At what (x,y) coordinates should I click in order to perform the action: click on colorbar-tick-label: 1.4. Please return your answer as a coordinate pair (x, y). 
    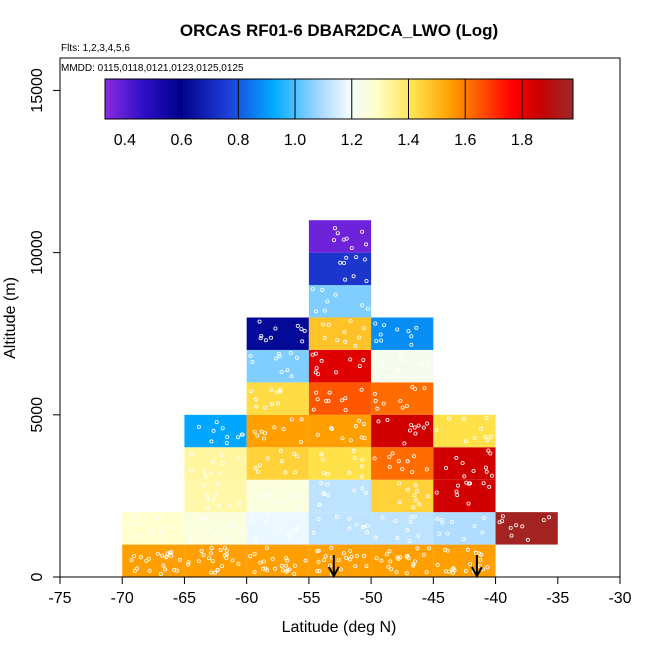
    Looking at the image, I should click on (408, 140).